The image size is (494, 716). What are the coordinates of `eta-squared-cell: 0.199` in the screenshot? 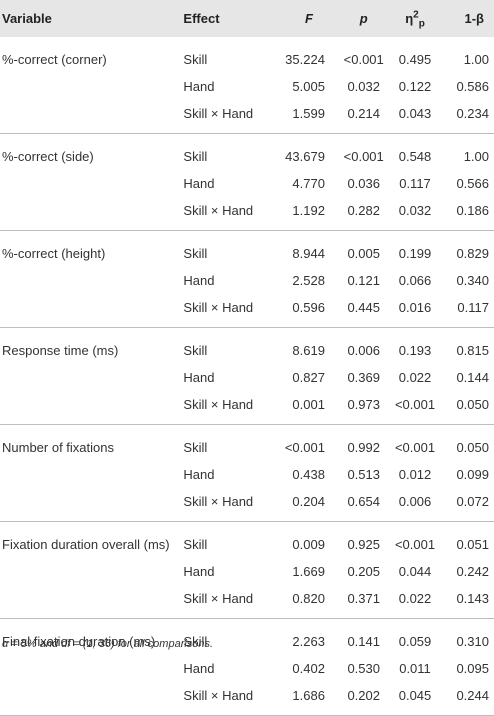 It's located at (415, 253).